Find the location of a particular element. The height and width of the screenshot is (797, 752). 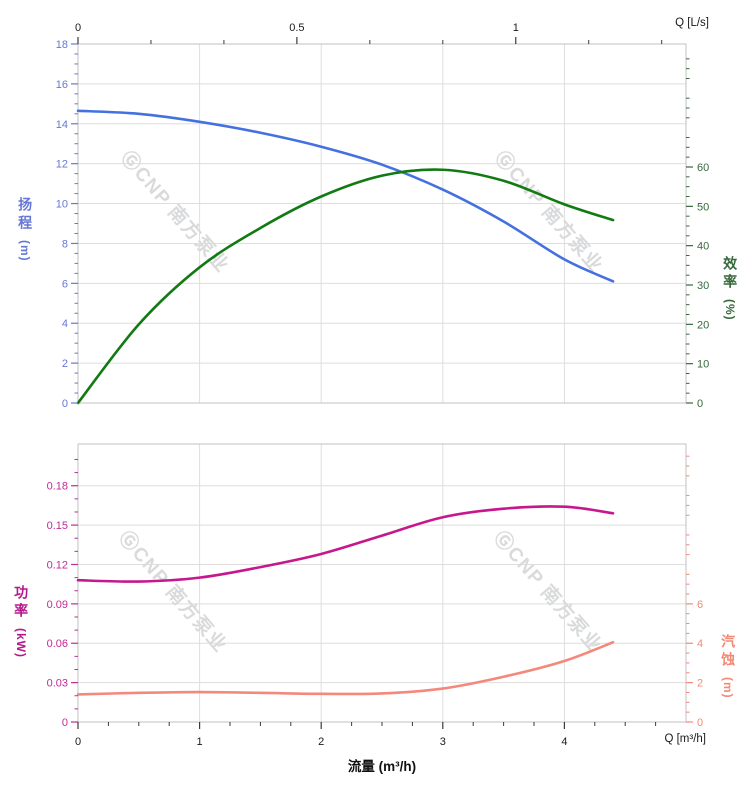

bottom-x-axis: 0 1 2 3 4 is located at coordinates (366, 735).